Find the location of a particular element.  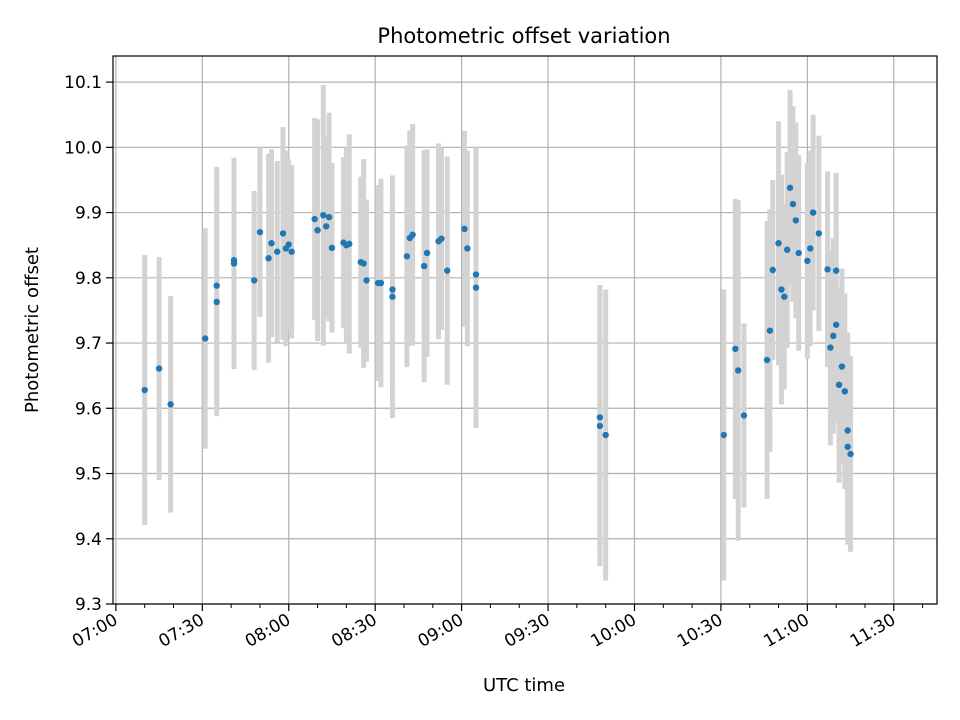

y-tick-label: 9.8 is located at coordinates (88, 279).